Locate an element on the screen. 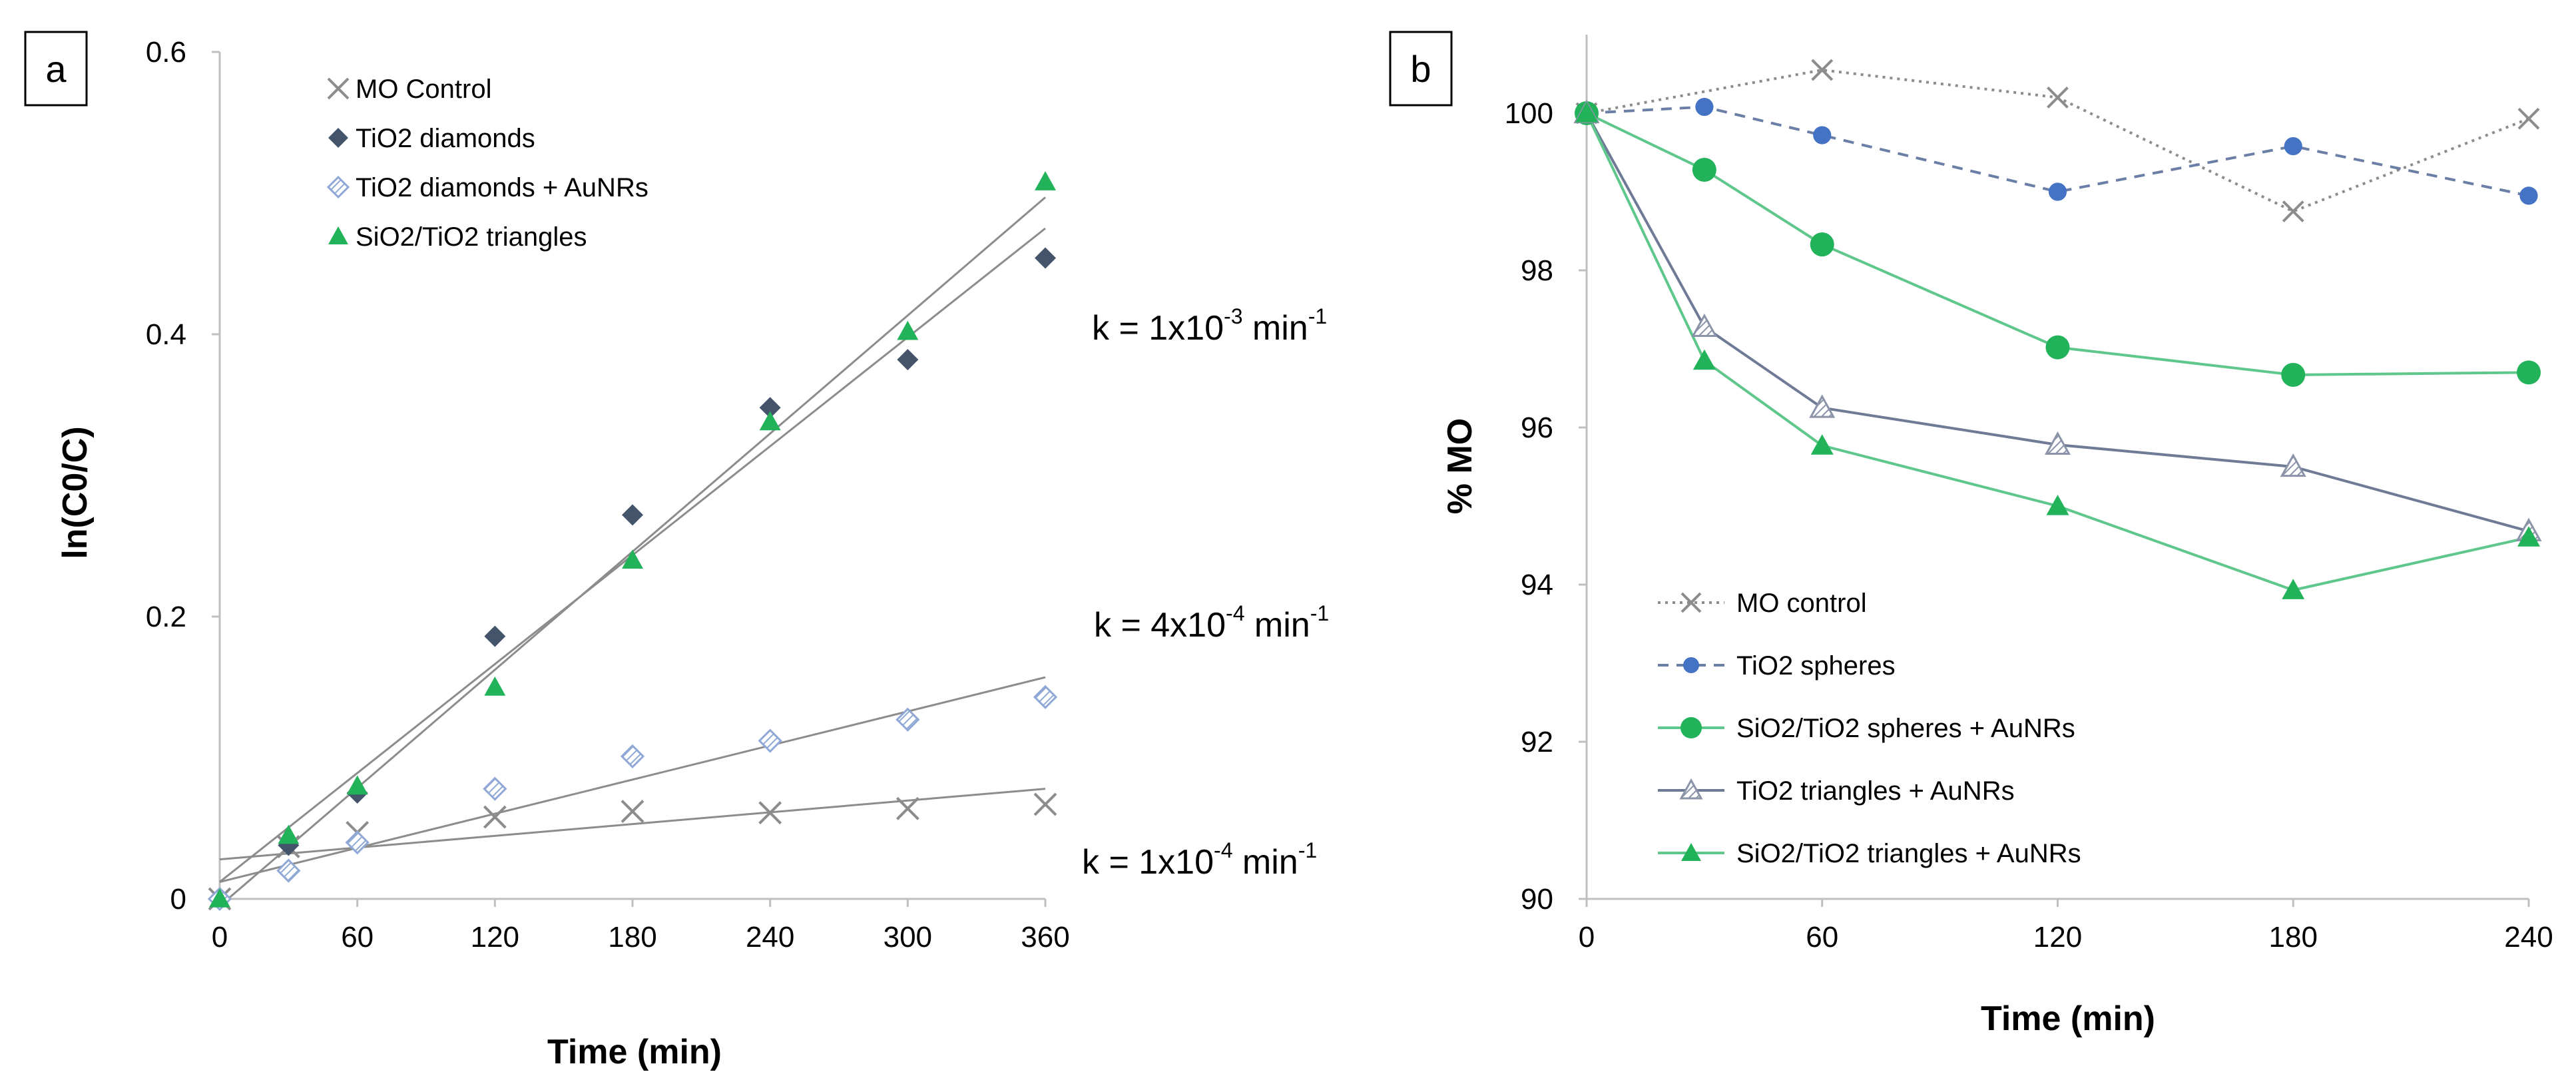 Image resolution: width=2576 pixels, height=1090 pixels. legend-marker-tio2-diamonds-aunrs is located at coordinates (338, 187).